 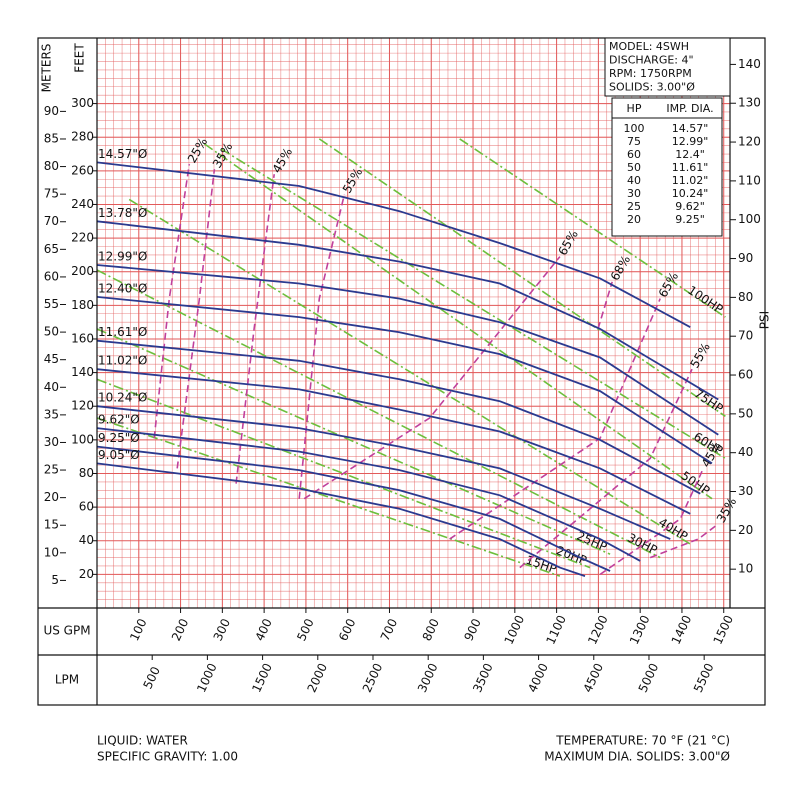 I want to click on table-cell: 75, so click(x=634, y=141).